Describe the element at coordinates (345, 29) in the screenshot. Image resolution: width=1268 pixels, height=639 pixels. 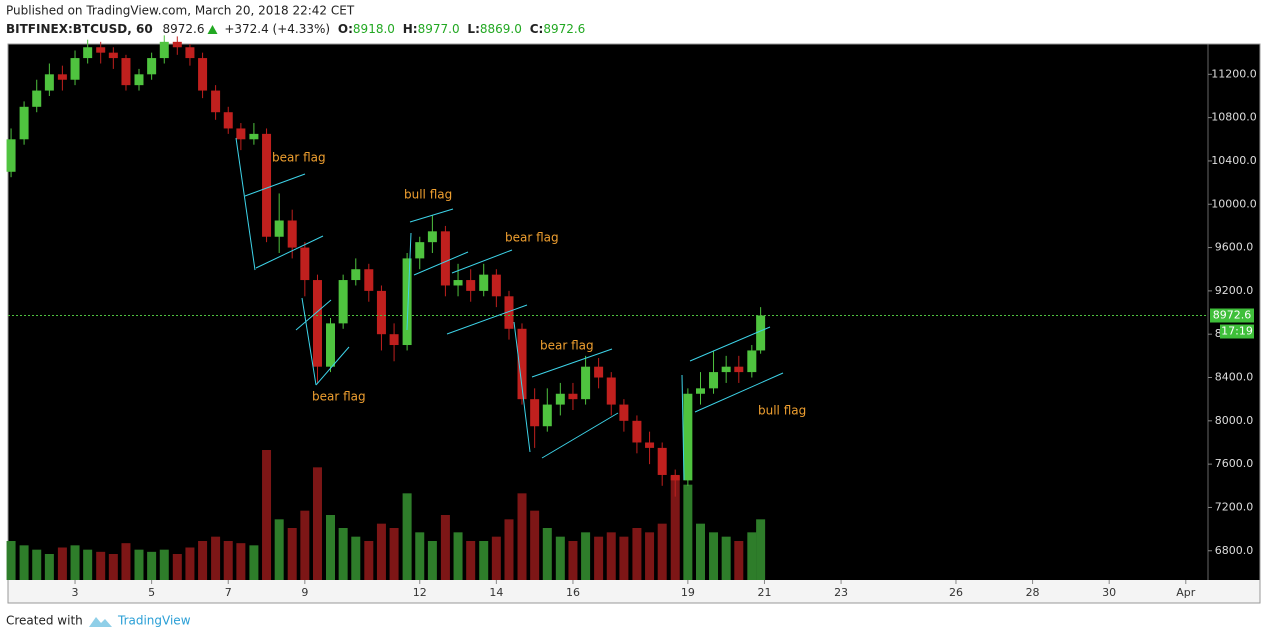
I see `open-label: O:` at that location.